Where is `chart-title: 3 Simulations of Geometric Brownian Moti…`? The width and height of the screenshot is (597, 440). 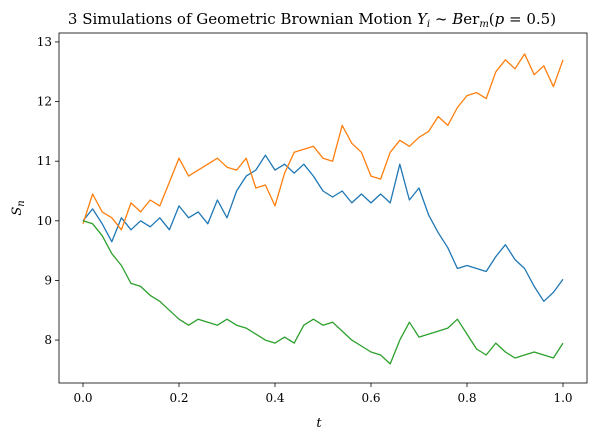 chart-title: 3 Simulations of Geometric Brownian Moti… is located at coordinates (312, 20).